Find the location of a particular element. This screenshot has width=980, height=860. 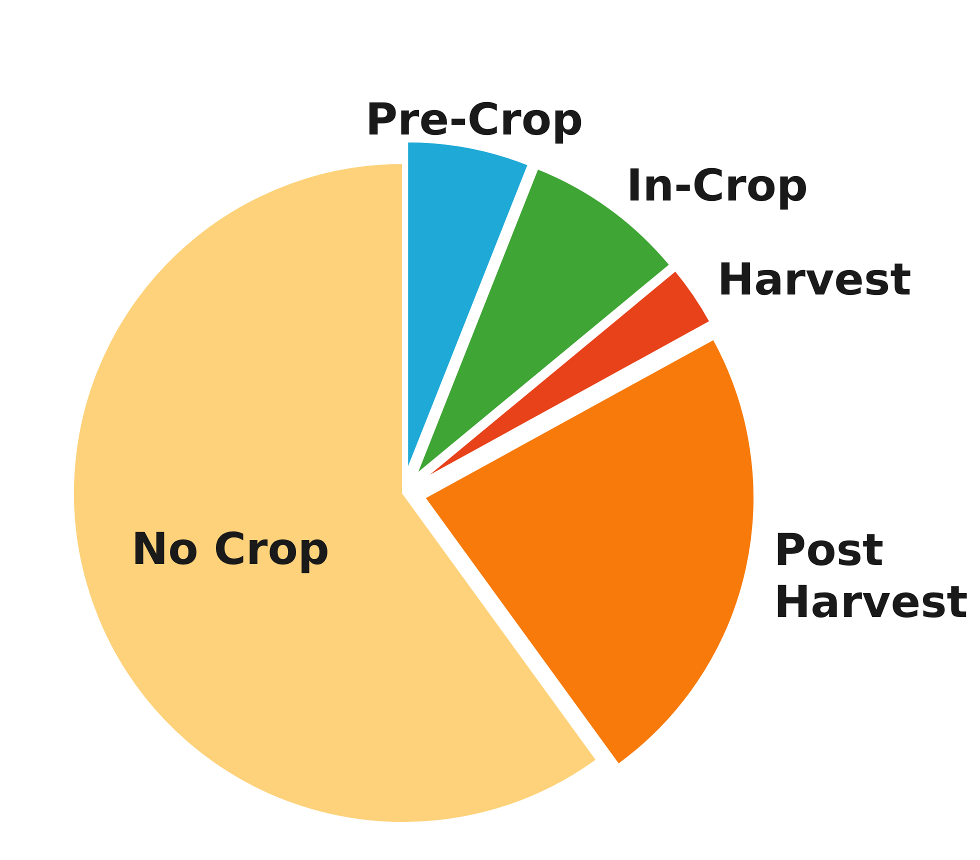

slice-label: Post Harvest is located at coordinates (871, 576).